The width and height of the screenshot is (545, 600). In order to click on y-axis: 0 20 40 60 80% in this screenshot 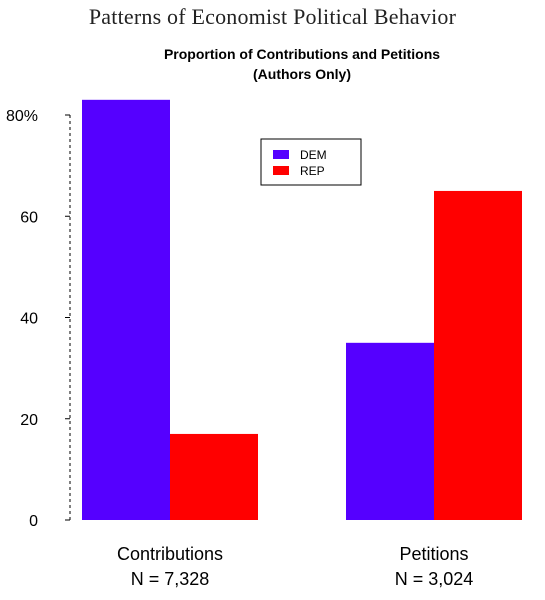, I will do `click(38, 319)`.